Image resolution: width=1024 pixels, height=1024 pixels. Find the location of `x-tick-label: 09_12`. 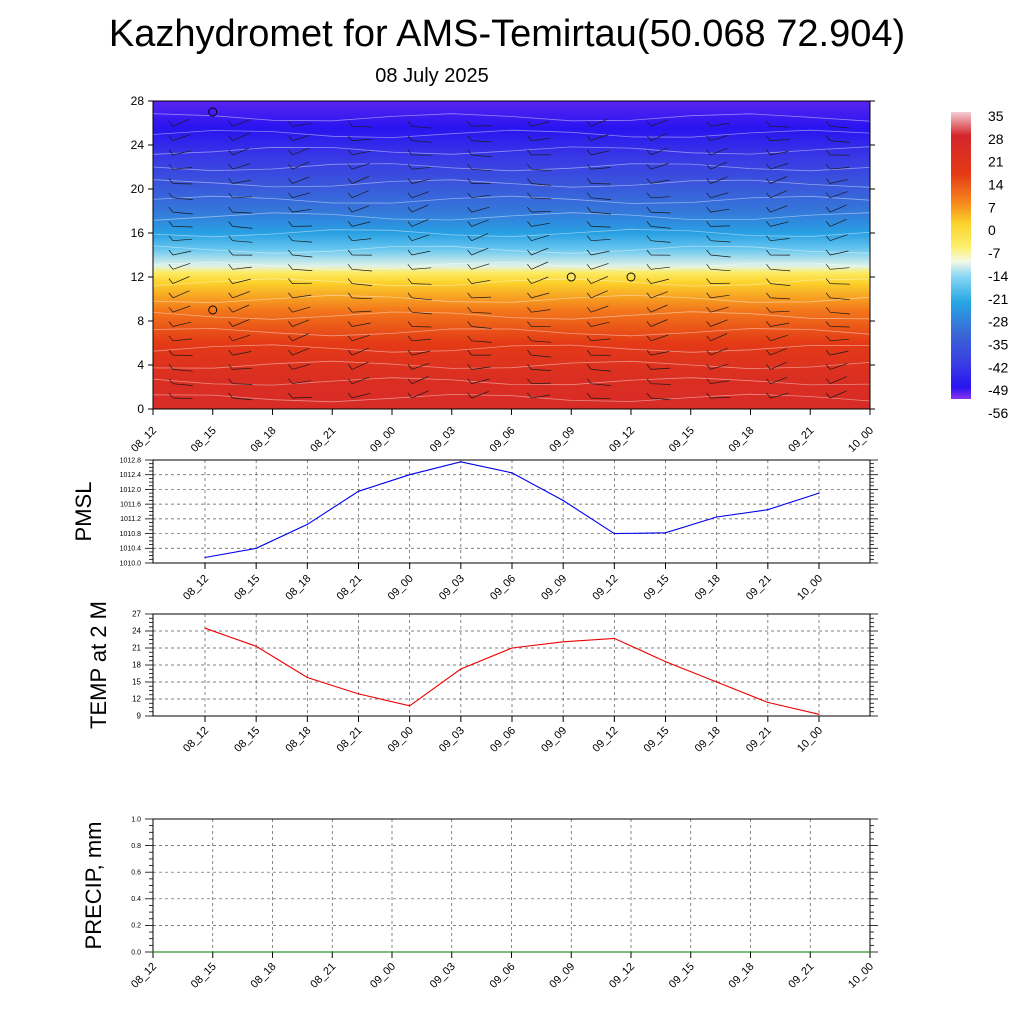

x-tick-label: 09_12 is located at coordinates (622, 440).